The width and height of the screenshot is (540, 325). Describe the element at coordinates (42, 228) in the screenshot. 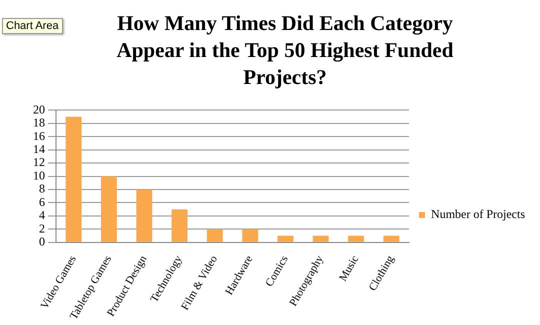

I see `y-tick-label: 2` at that location.